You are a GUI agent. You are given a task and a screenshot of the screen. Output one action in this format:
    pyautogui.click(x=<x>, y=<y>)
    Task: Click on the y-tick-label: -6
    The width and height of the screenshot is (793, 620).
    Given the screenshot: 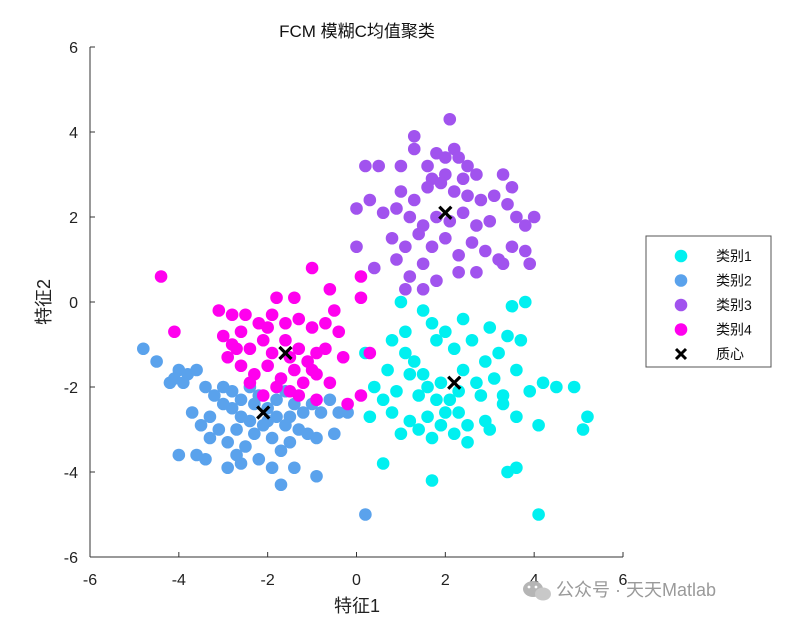 What is the action you would take?
    pyautogui.click(x=71, y=558)
    